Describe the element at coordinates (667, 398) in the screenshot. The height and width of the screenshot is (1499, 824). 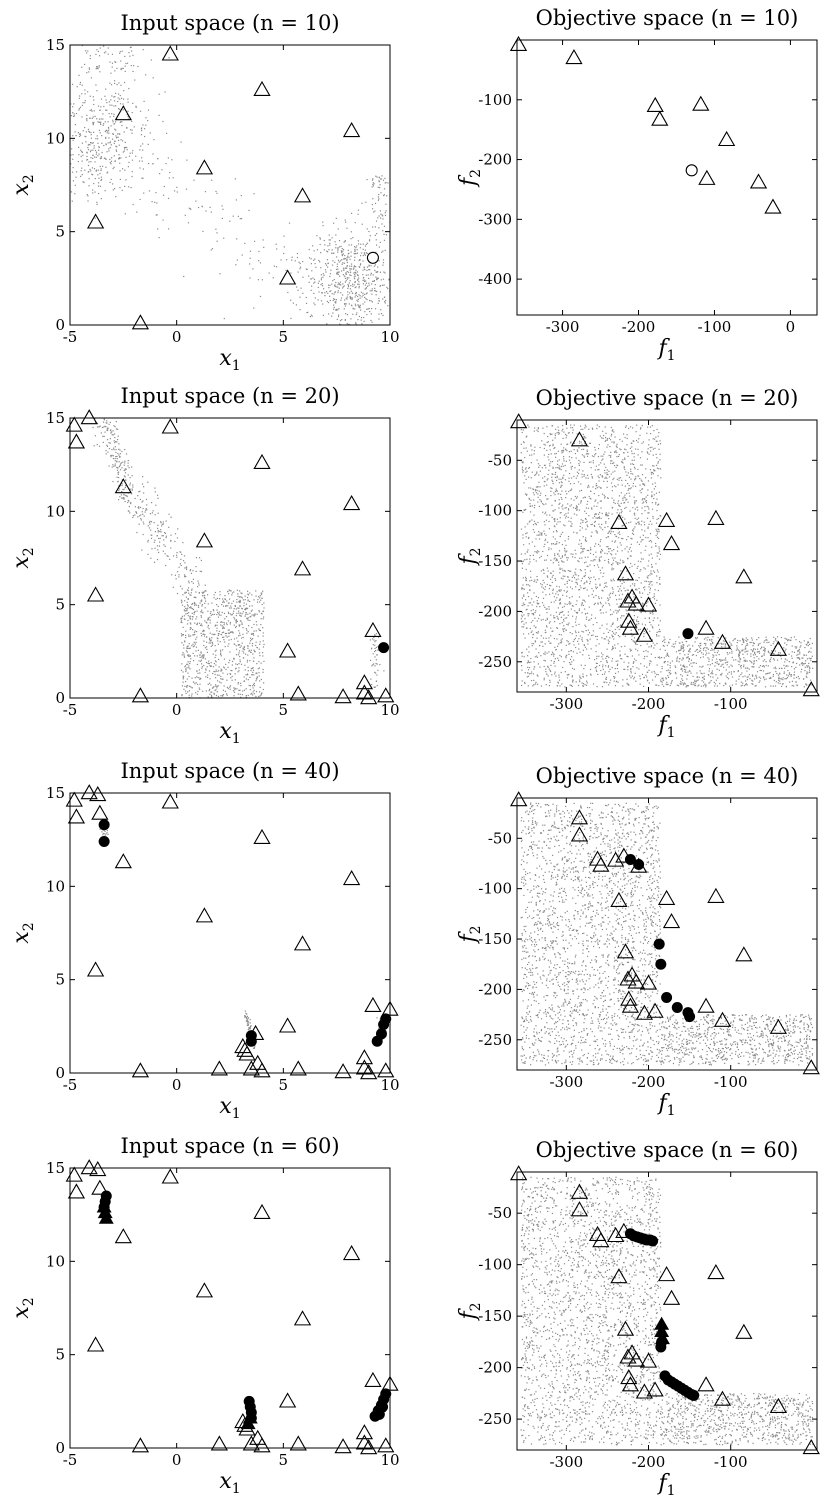
I see `panel-title: Objective space (n = 20)` at that location.